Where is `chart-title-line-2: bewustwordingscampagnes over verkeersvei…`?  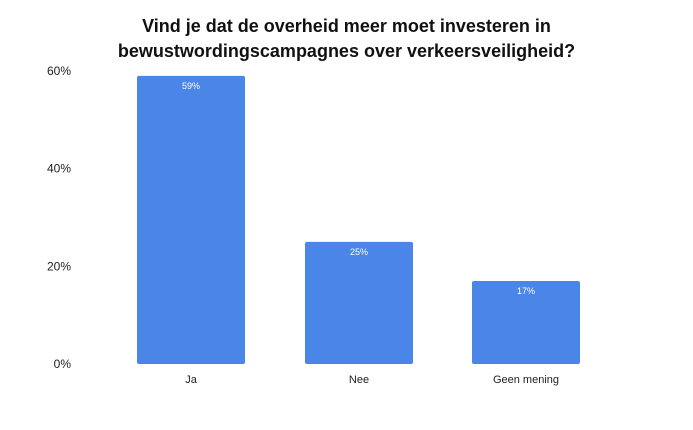
chart-title-line-2: bewustwordingscampagnes over verkeersvei… is located at coordinates (346, 51).